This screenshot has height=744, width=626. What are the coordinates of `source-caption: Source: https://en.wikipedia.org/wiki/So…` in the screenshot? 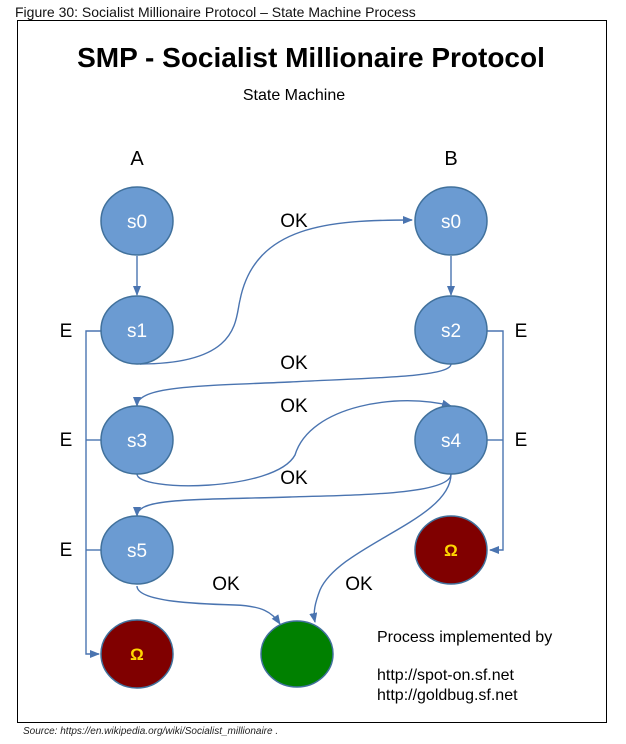 It's located at (151, 731).